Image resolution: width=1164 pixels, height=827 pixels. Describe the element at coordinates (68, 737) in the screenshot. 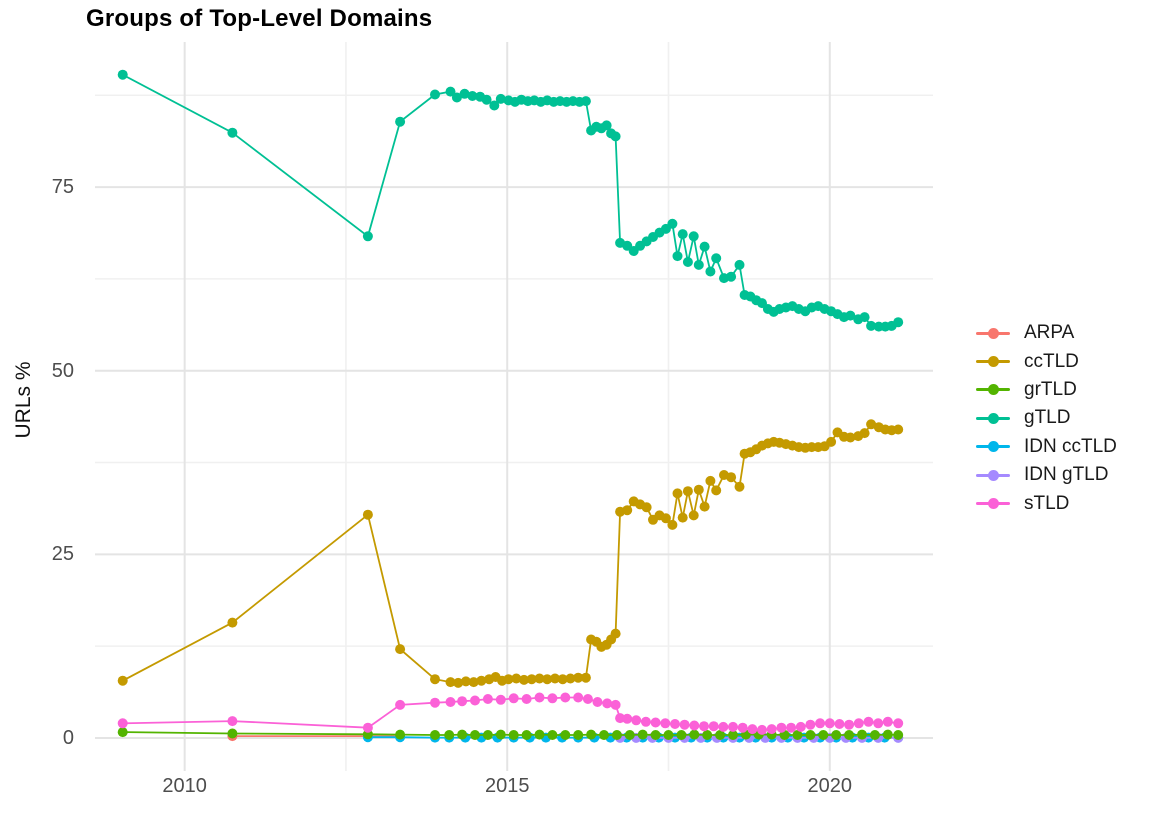

I see `y-tick-label: 0` at that location.